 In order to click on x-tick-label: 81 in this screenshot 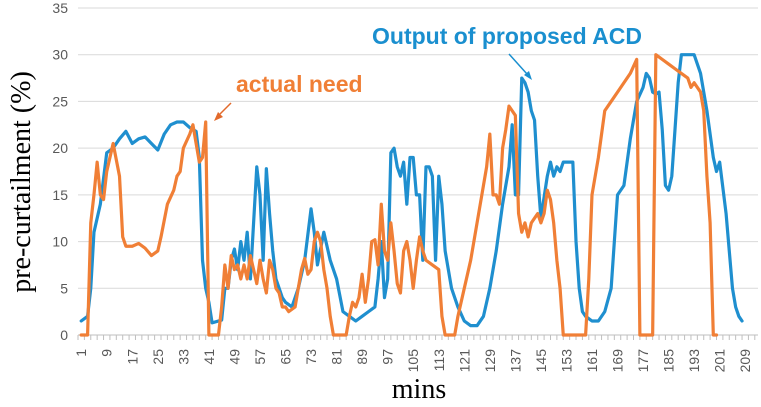, I will do `click(337, 357)`.